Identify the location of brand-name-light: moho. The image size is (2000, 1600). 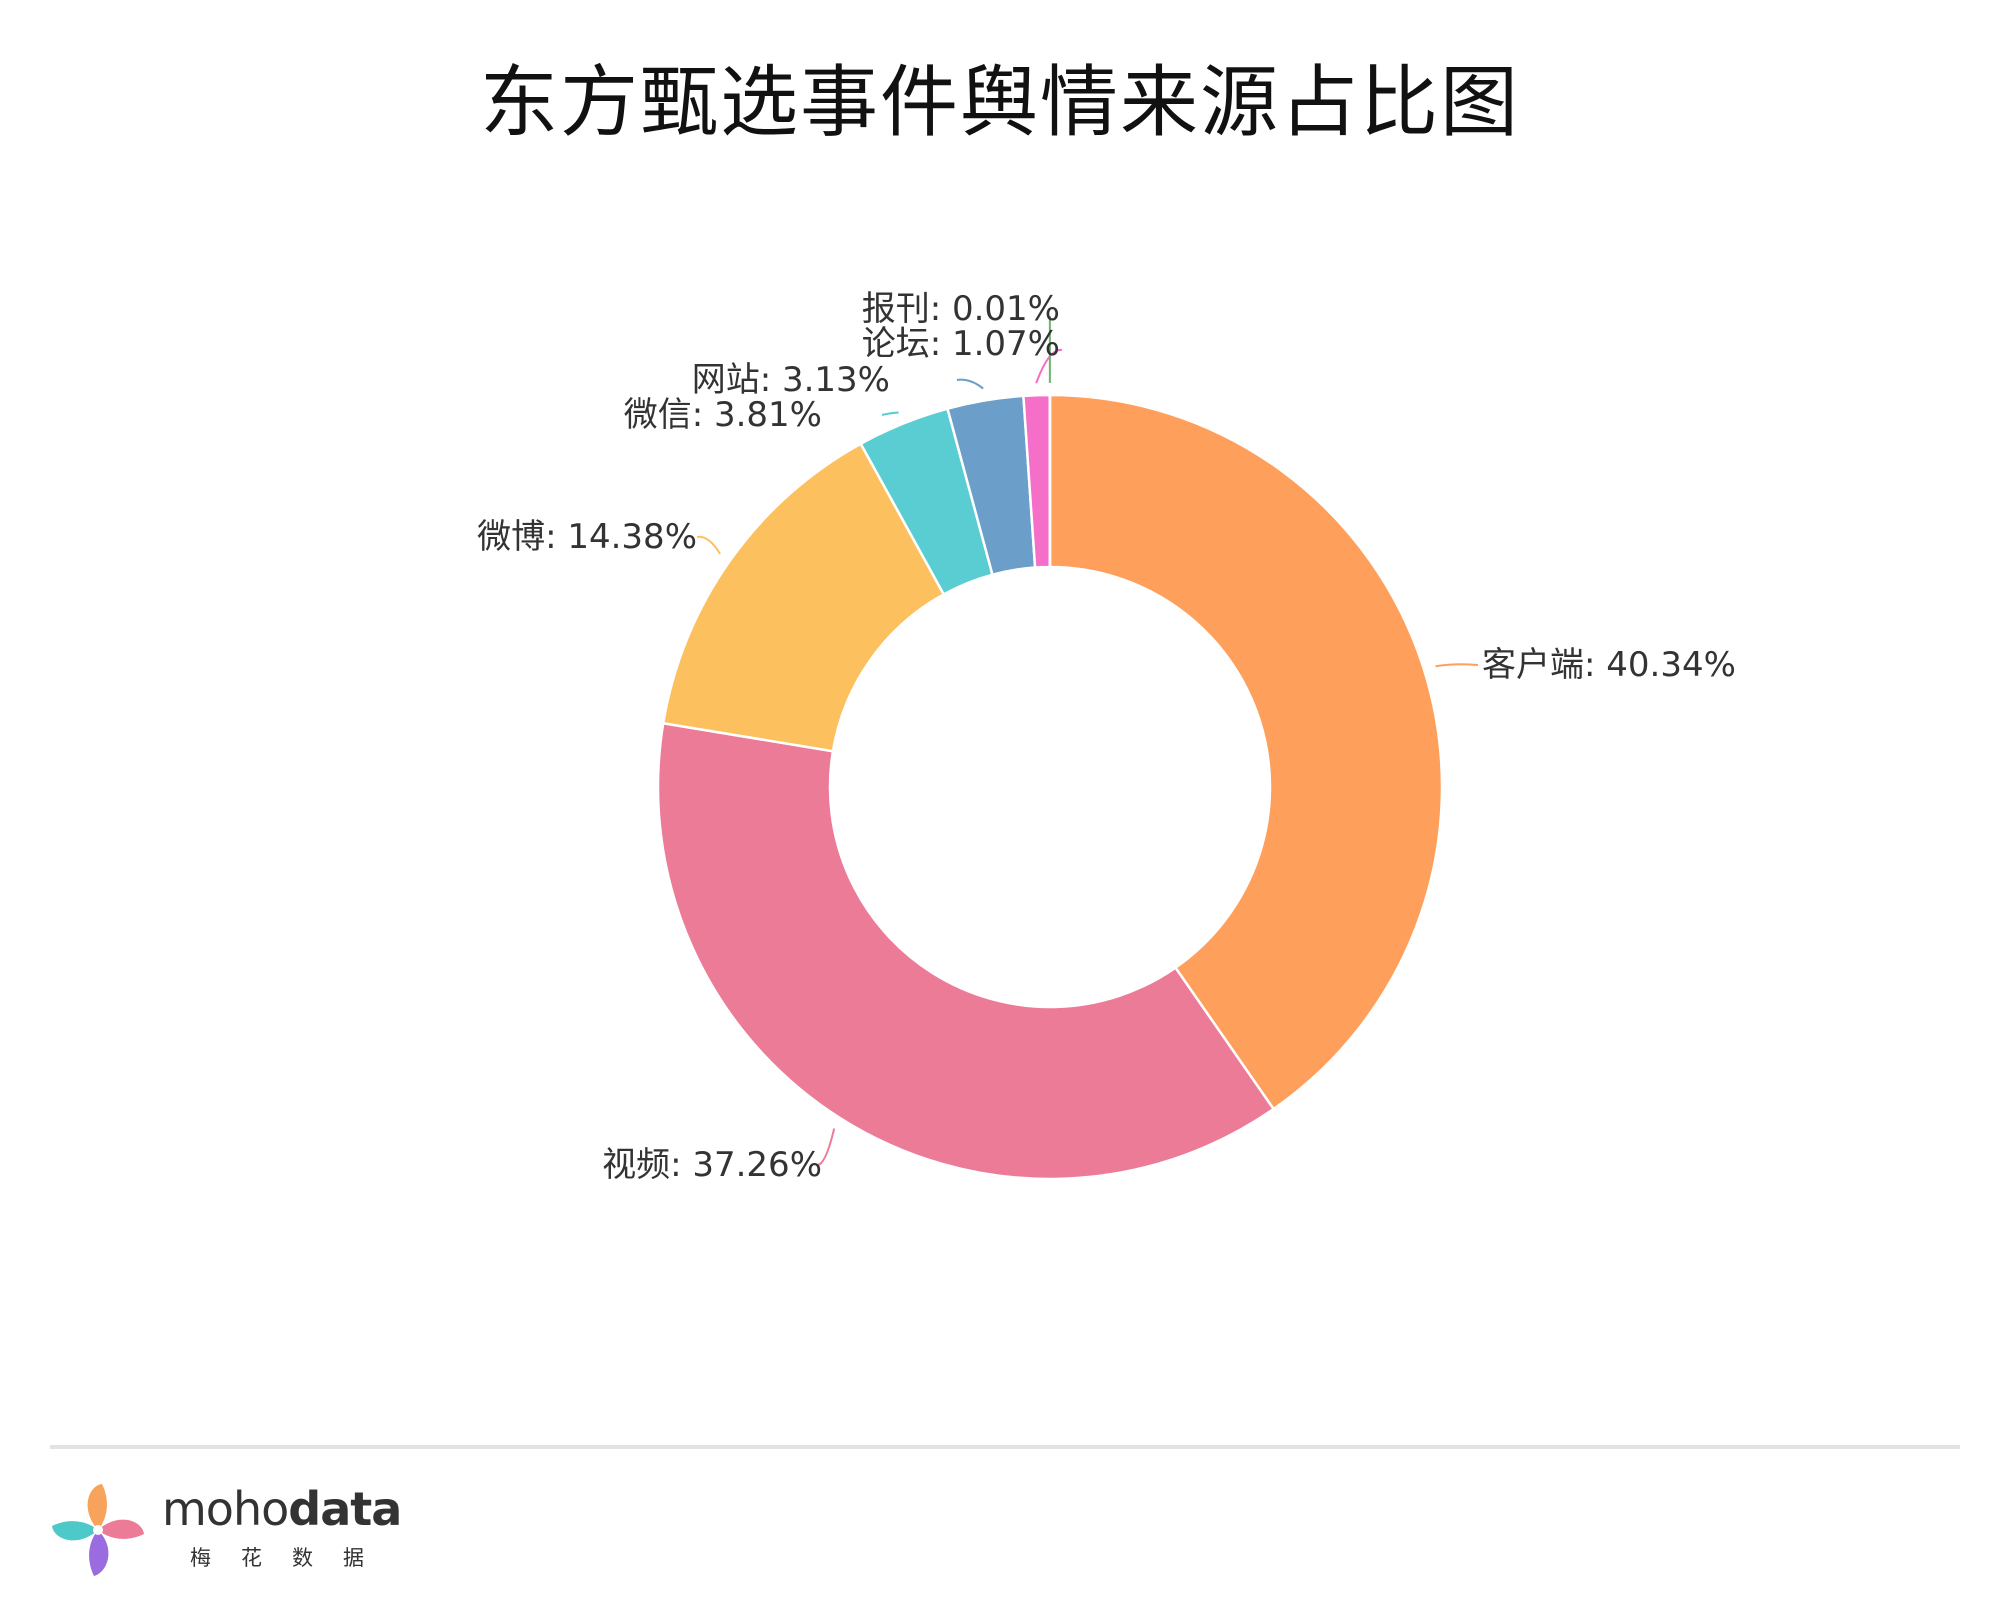
(225, 1509).